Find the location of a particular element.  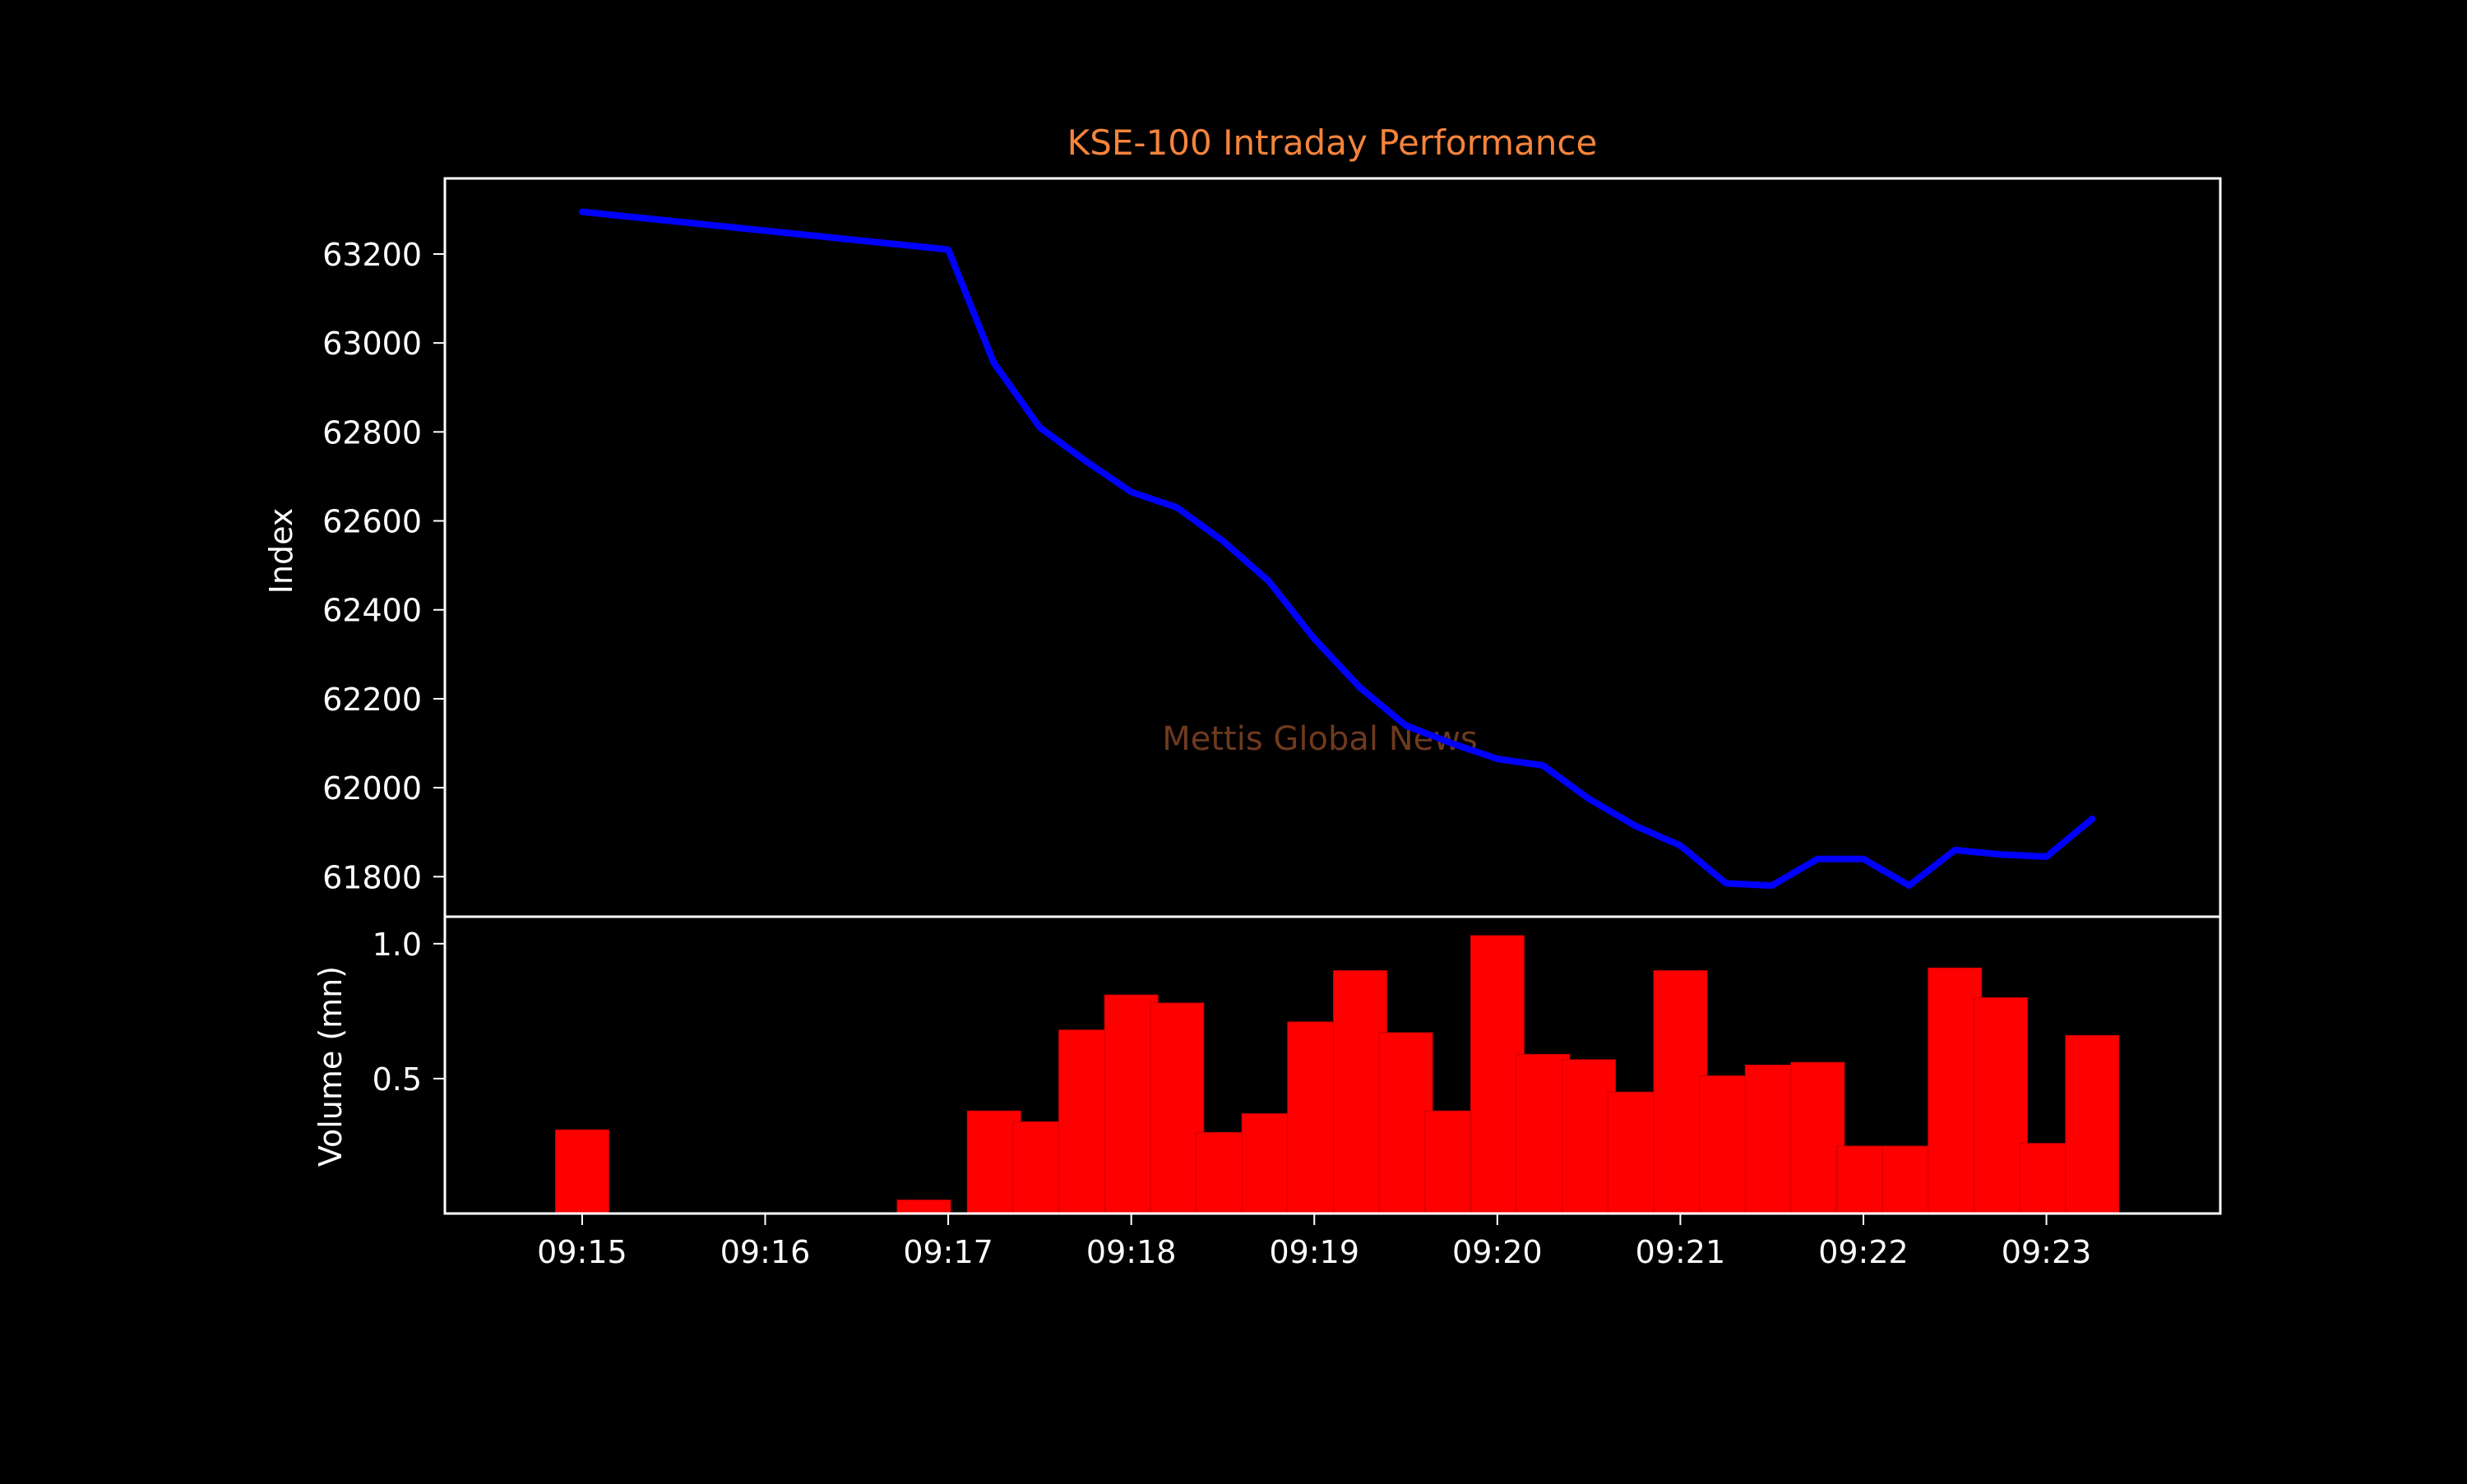

x-tick-label: 09:21 is located at coordinates (1681, 1252).